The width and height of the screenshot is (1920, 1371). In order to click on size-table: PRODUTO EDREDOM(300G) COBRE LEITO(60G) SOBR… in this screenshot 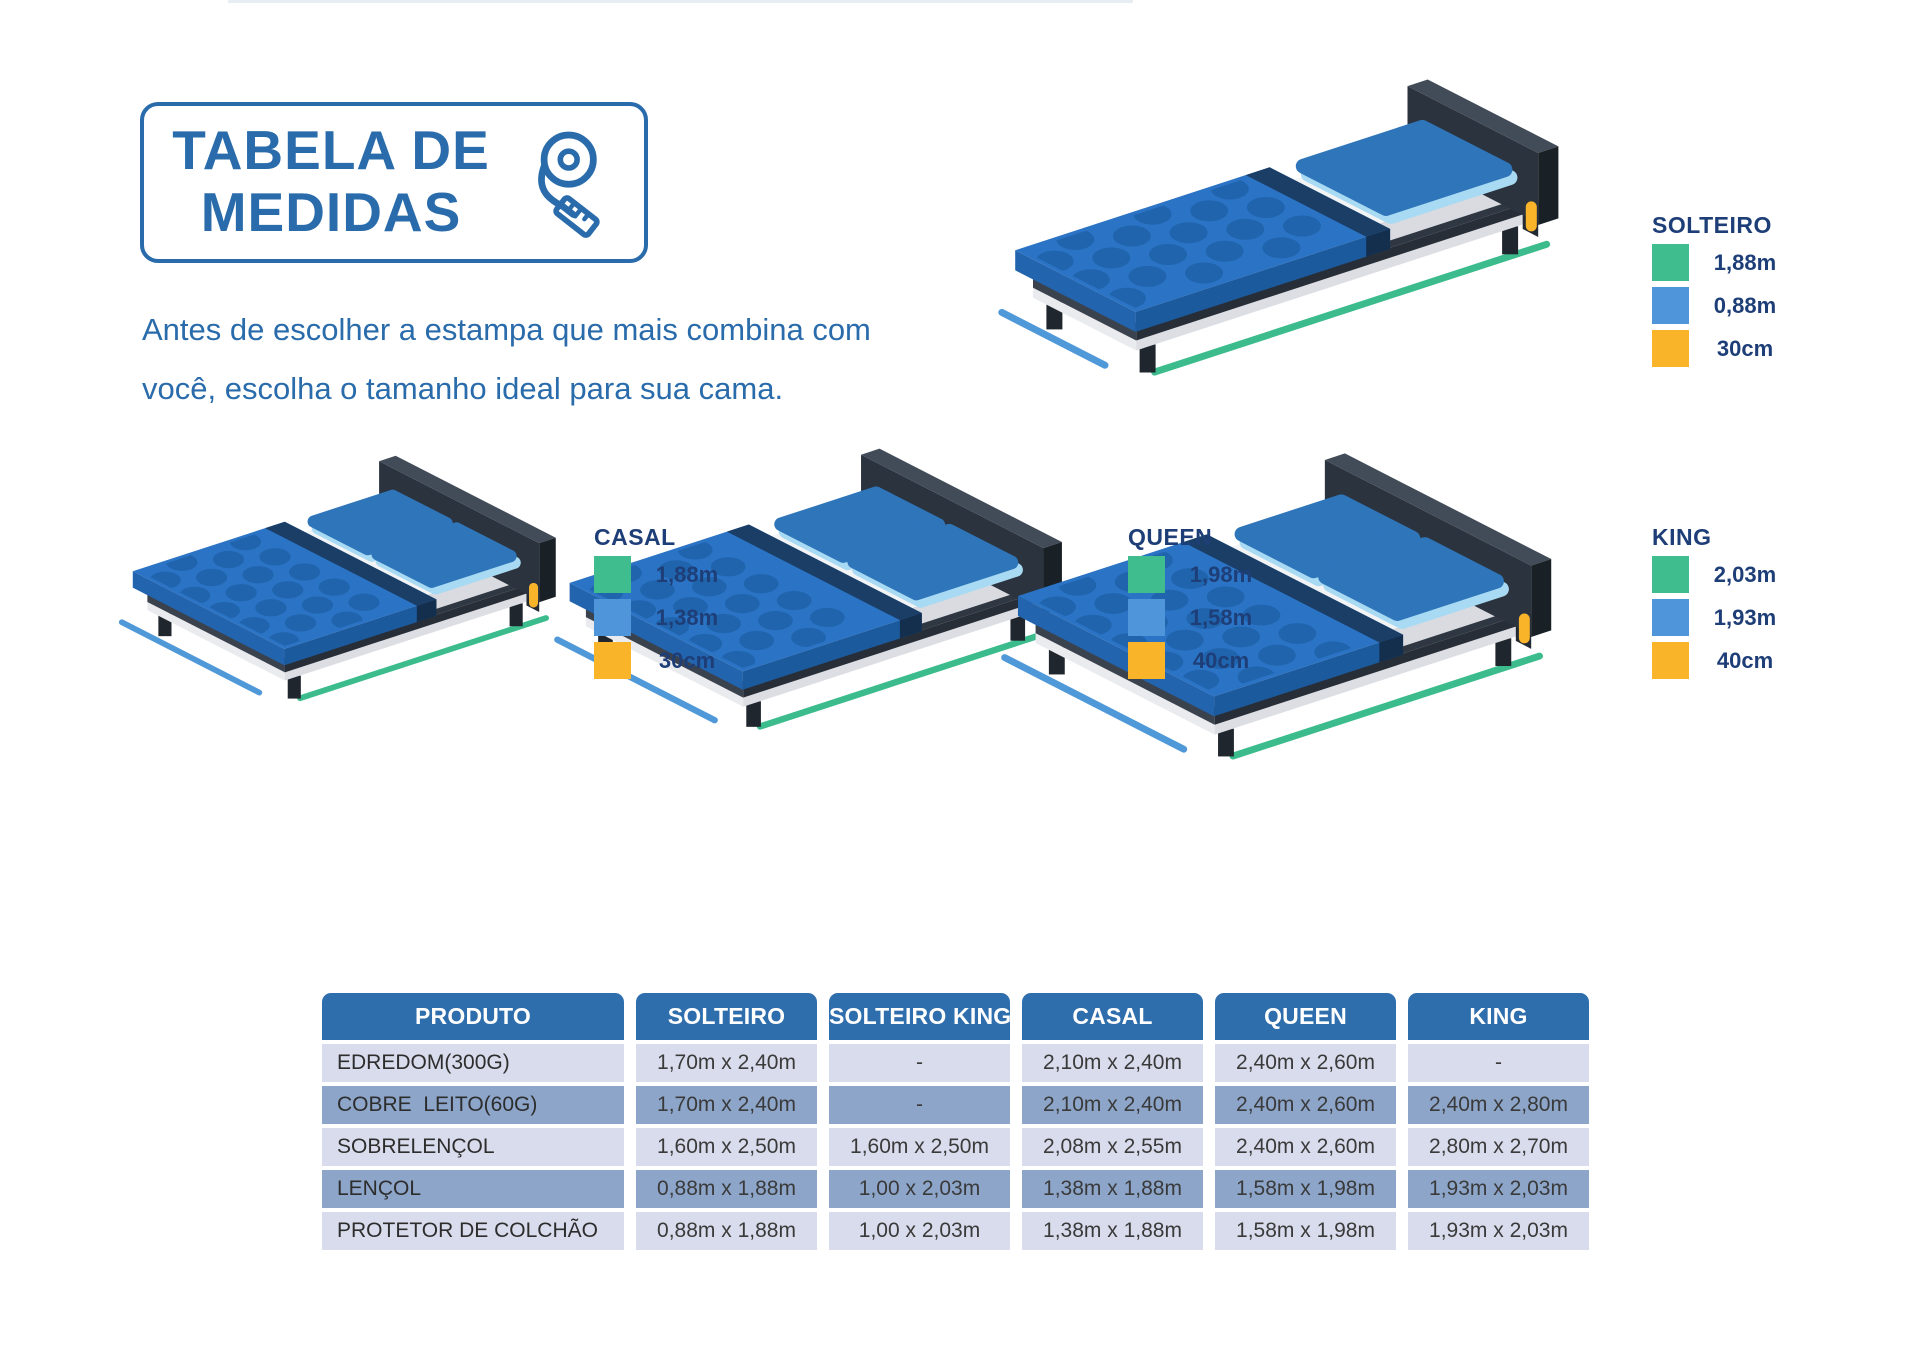, I will do `click(955, 1121)`.